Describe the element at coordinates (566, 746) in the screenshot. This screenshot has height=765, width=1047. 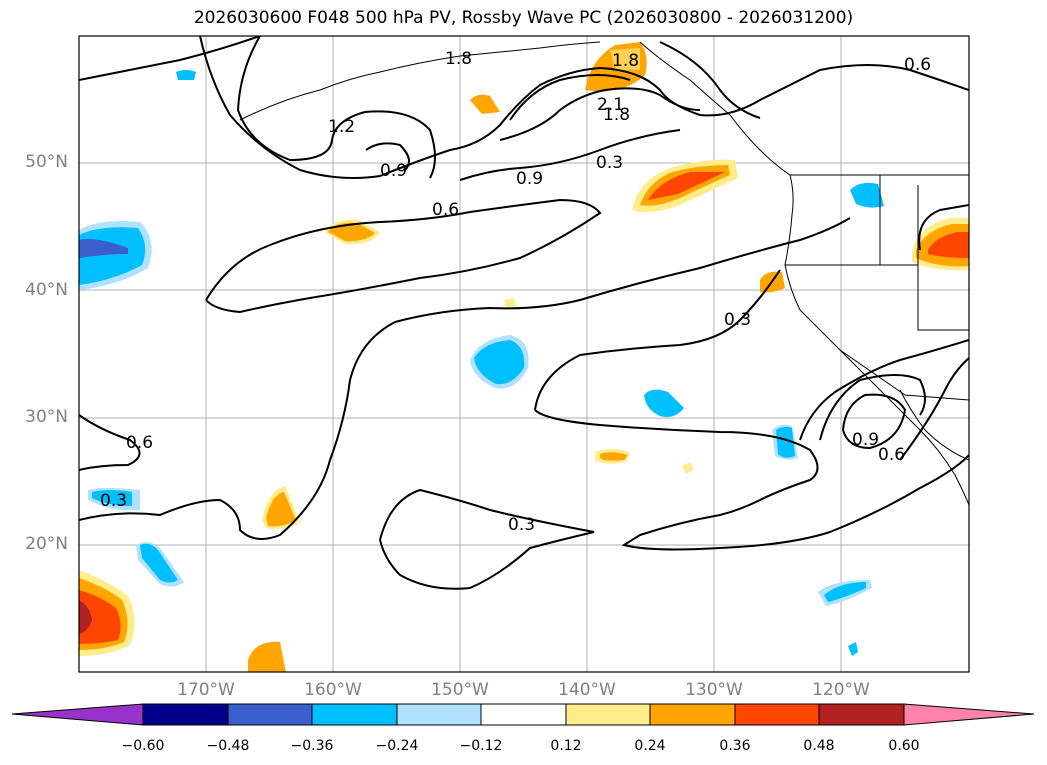
I see `colorbar-tick-label: 0.12` at that location.